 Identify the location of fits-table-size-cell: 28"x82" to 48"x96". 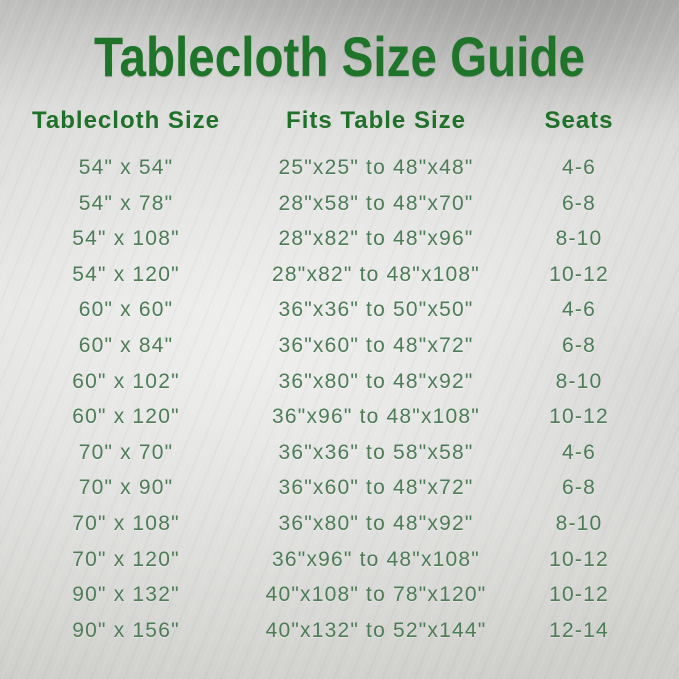
(376, 239).